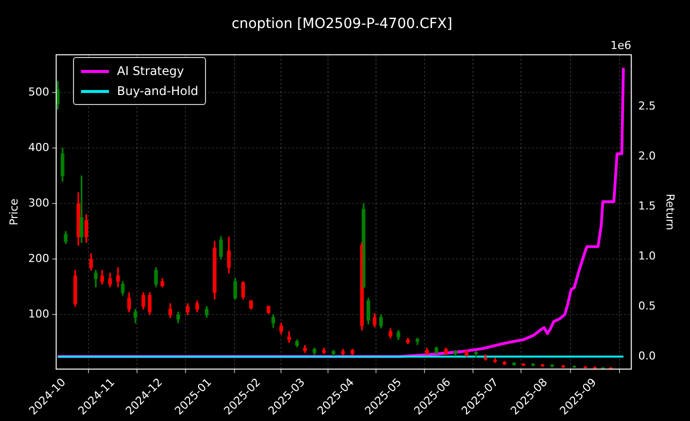  I want to click on y-tick-label: 400, so click(39, 147).